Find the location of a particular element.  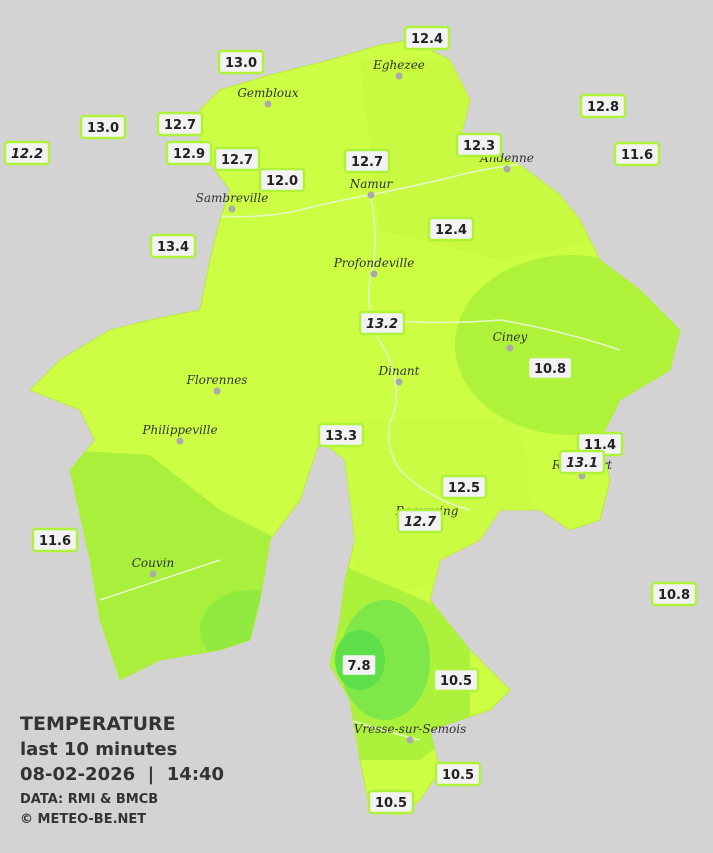

station: 10.8 is located at coordinates (674, 594).